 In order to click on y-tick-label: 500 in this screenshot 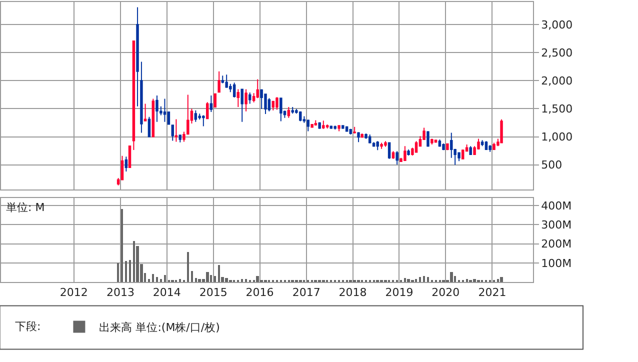, I will do `click(551, 165)`.